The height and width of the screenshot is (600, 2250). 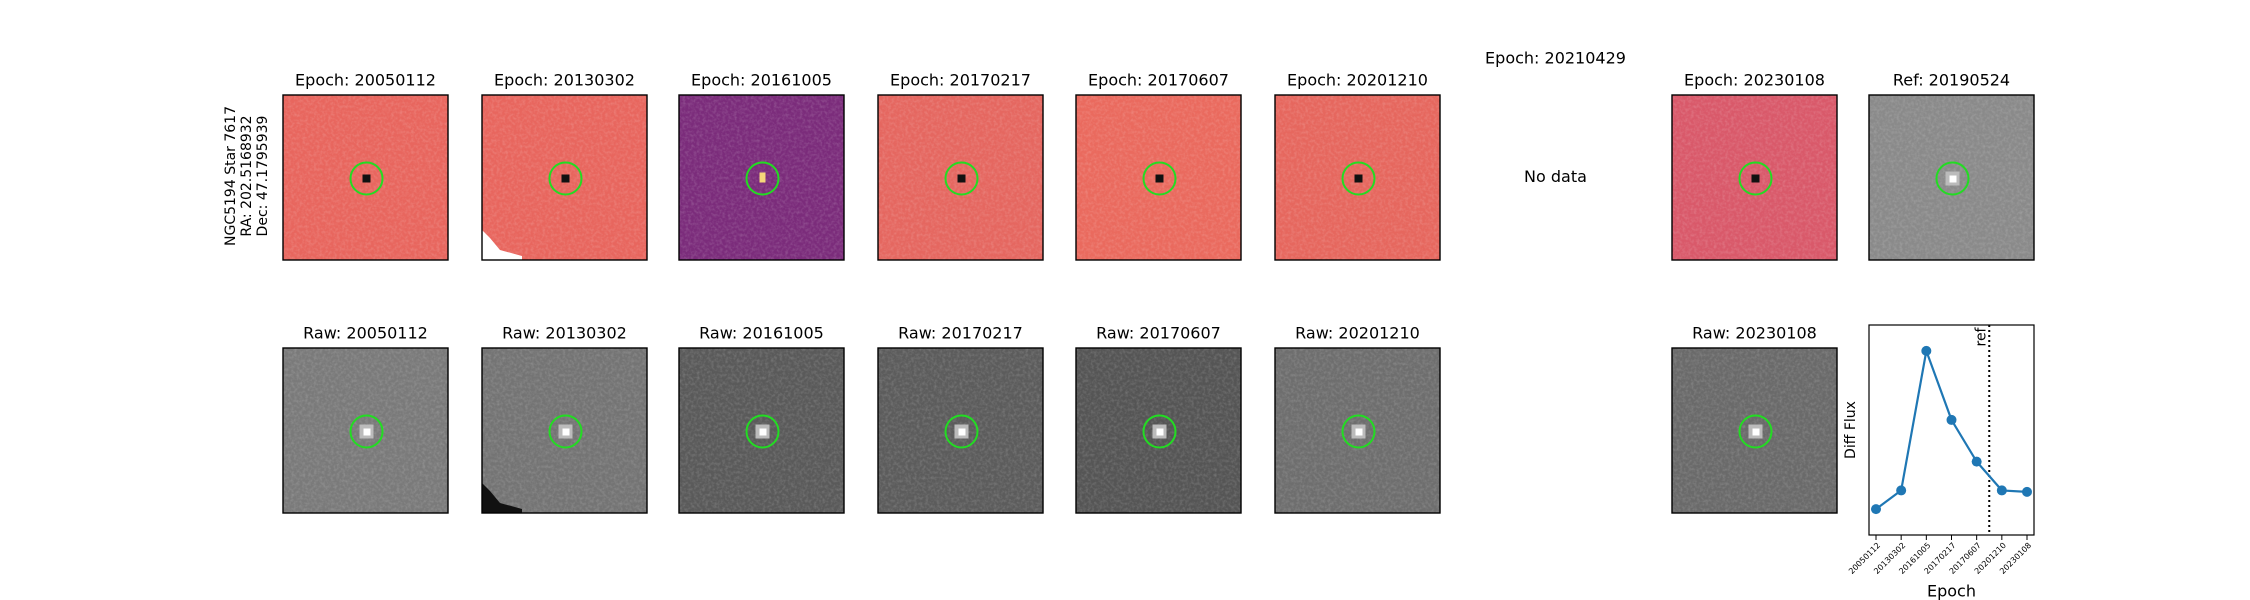 What do you see at coordinates (1158, 333) in the screenshot?
I see `panel-title: Raw: 20170607` at bounding box center [1158, 333].